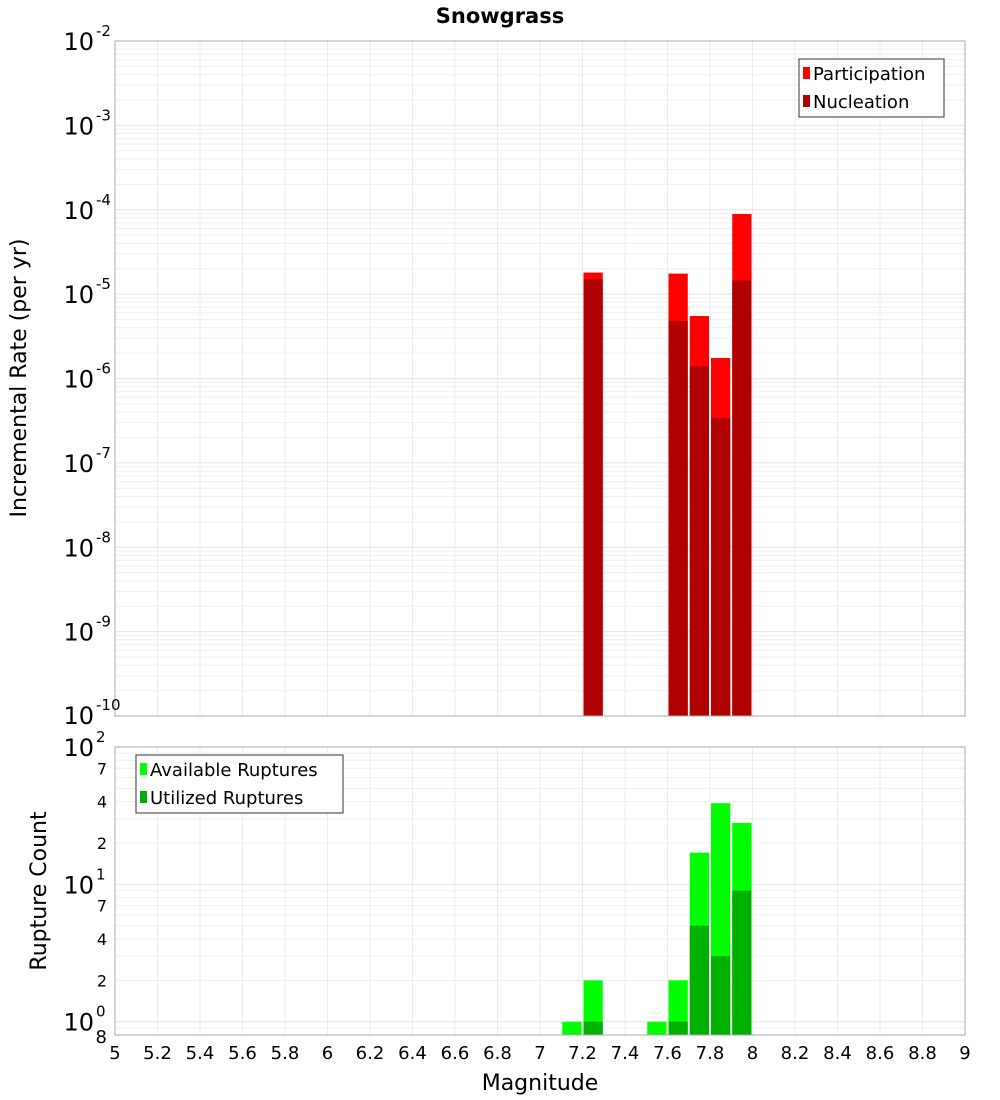 This screenshot has width=1000, height=1100. I want to click on y-tick-exponent: -5, so click(103, 284).